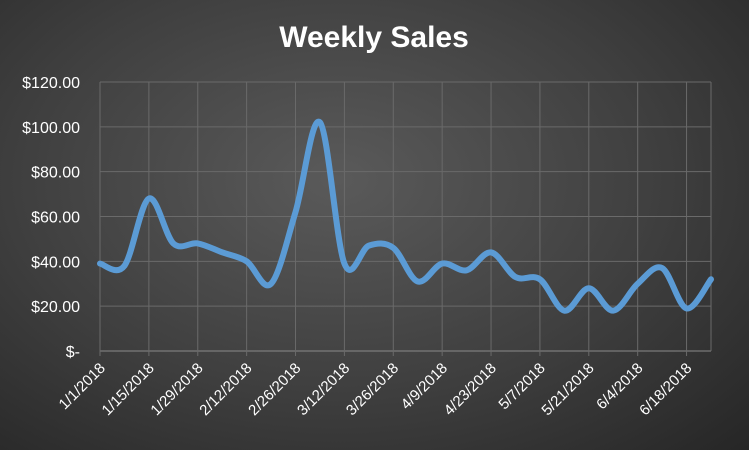 This screenshot has height=450, width=749. What do you see at coordinates (470, 389) in the screenshot?
I see `x-tick-label: 4/23/2018` at bounding box center [470, 389].